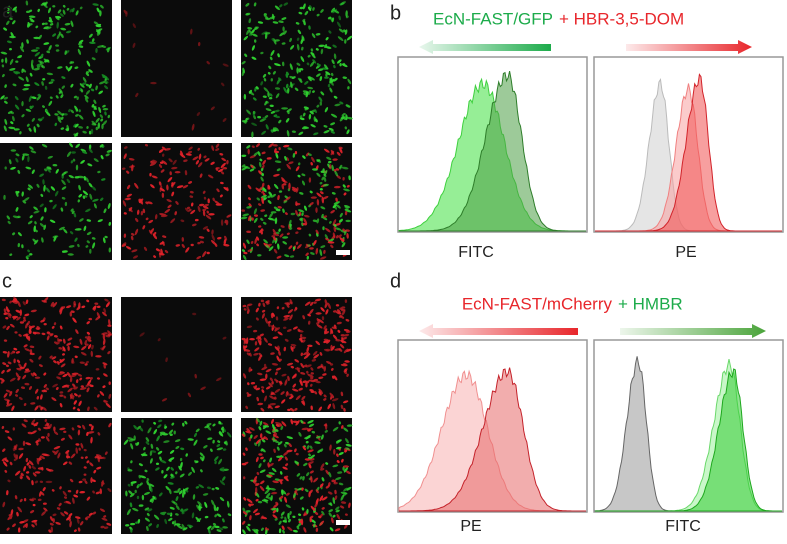 The image size is (787, 544). I want to click on axis-label: FITC, so click(476, 252).